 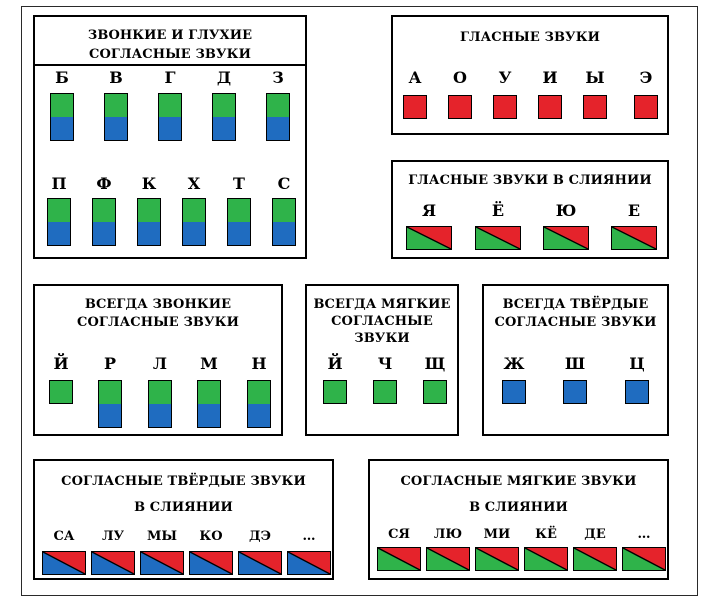 I want to click on always-voiced-panel: ВСЕГДА ЗВОНКИЕ СОГЛАСНЫЕ ЗВУКИ Й Р Л М Н, so click(x=158, y=360).